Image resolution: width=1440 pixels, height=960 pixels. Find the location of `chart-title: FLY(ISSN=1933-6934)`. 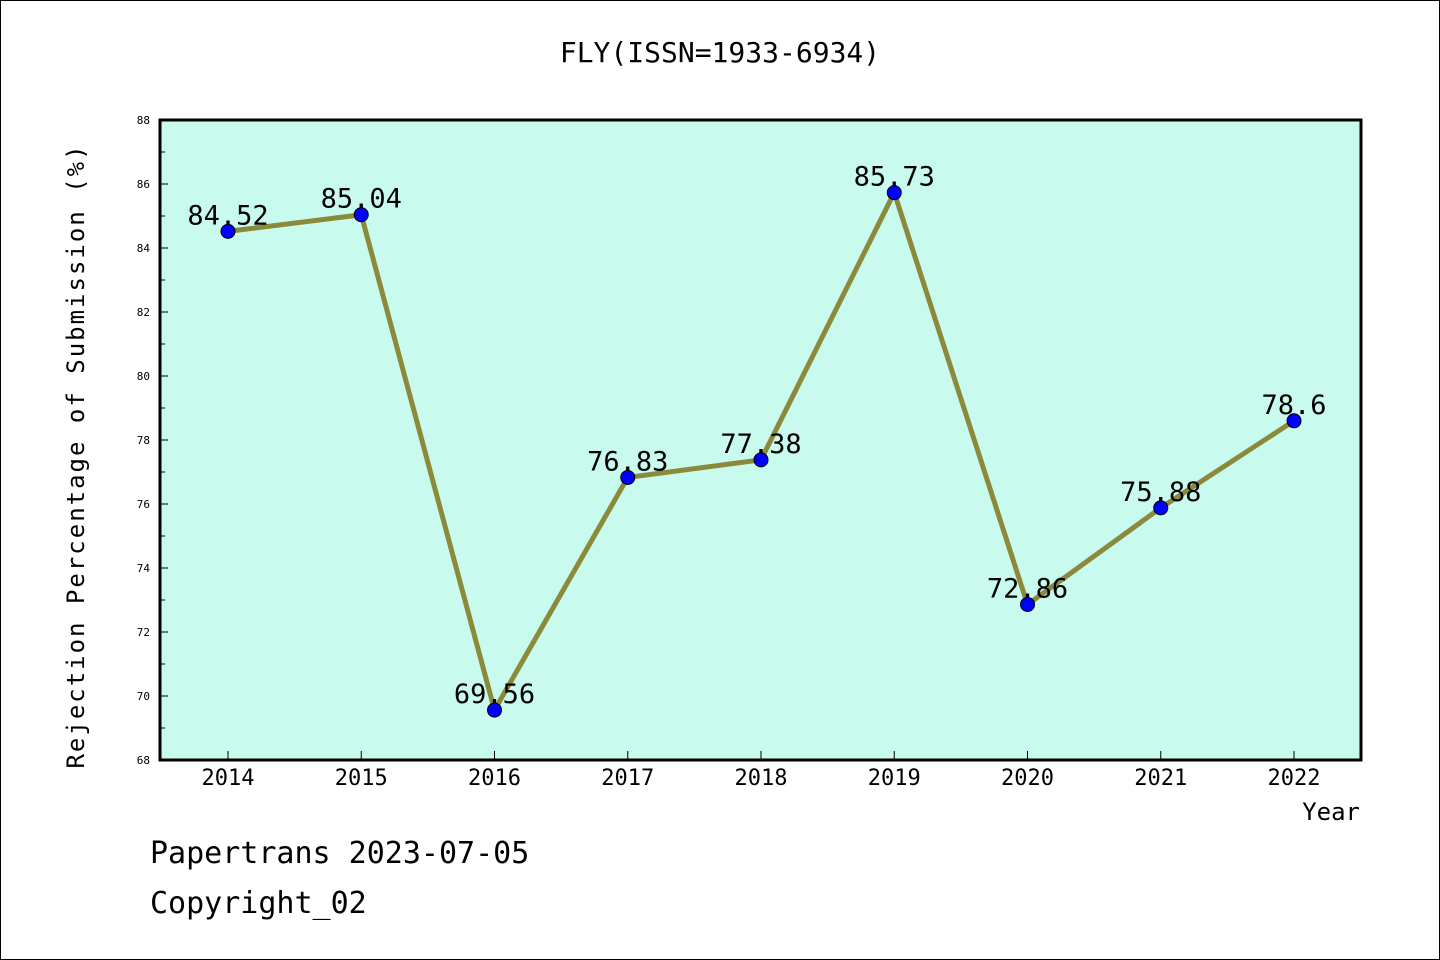

chart-title: FLY(ISSN=1933-6934) is located at coordinates (720, 52).